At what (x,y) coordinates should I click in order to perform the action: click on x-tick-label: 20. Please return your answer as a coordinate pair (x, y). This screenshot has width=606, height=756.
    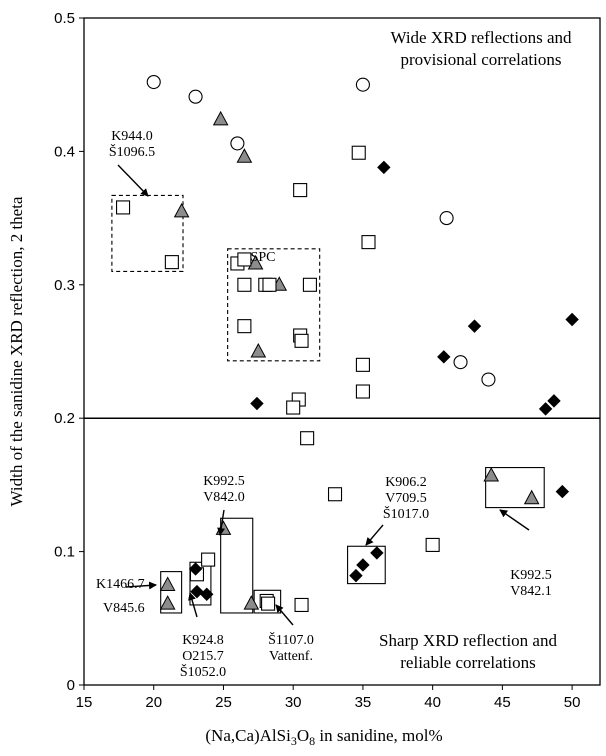
    Looking at the image, I should click on (153, 702).